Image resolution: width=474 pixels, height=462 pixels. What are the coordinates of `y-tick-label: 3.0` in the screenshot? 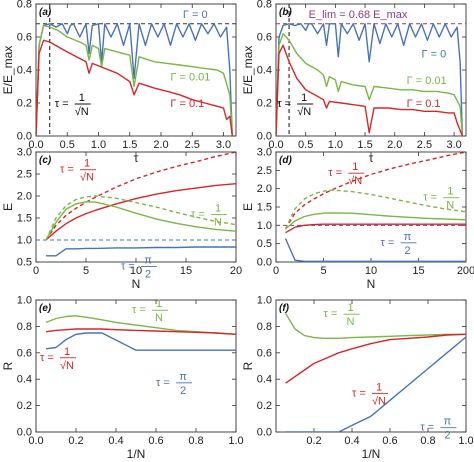 It's located at (264, 153).